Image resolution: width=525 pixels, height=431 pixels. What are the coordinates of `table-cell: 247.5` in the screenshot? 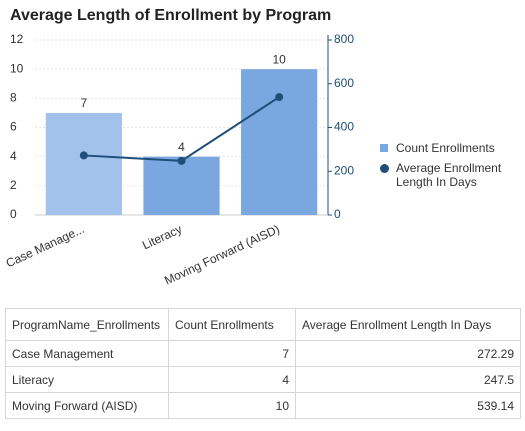 It's located at (408, 379).